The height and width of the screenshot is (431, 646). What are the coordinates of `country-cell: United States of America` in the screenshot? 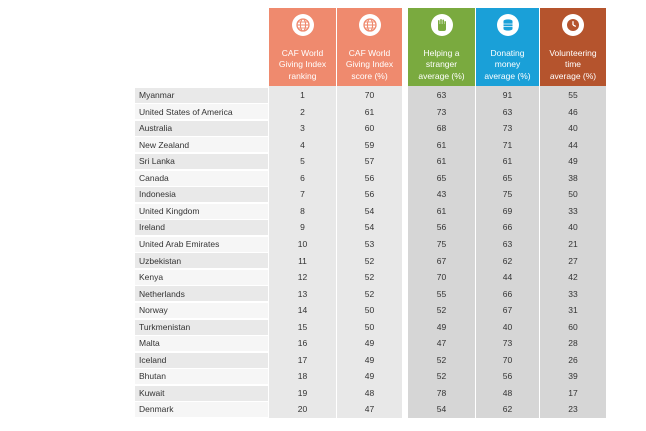 It's located at (186, 111).